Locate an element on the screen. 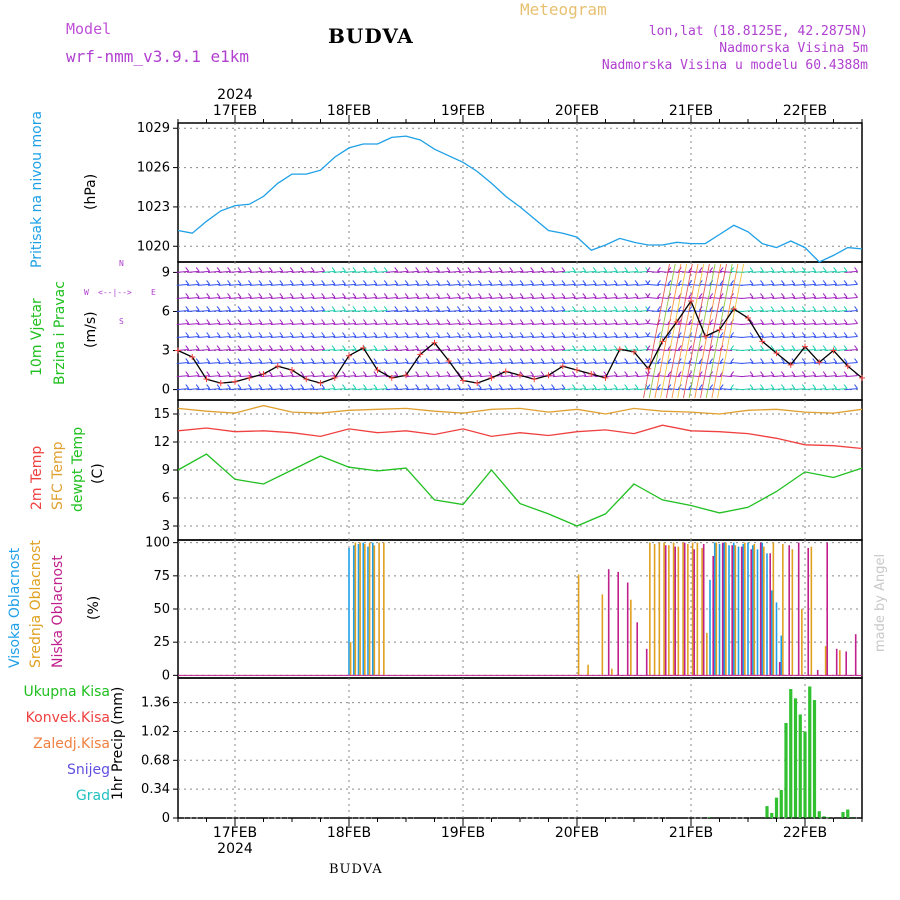 This screenshot has width=900, height=900. y-tick-label-precip: 0.34 is located at coordinates (155, 789).